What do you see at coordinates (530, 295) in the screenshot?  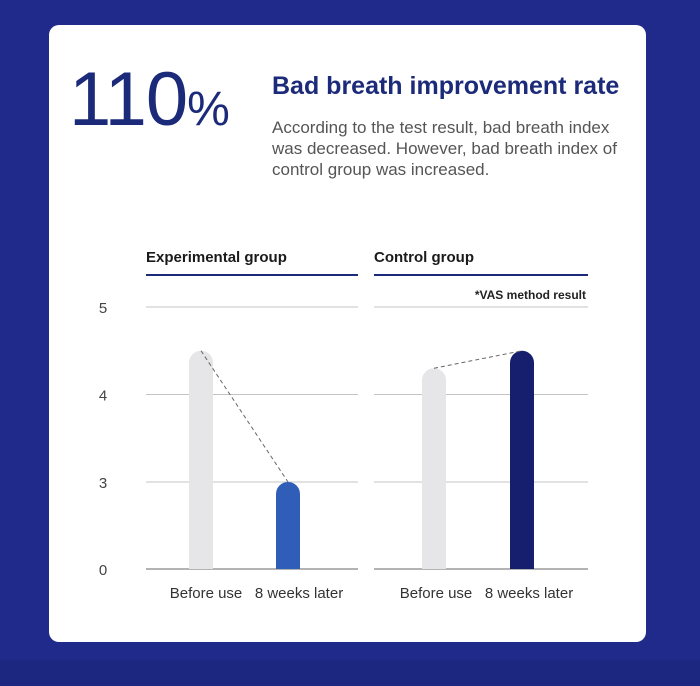 I see `method-note: *VAS method result` at bounding box center [530, 295].